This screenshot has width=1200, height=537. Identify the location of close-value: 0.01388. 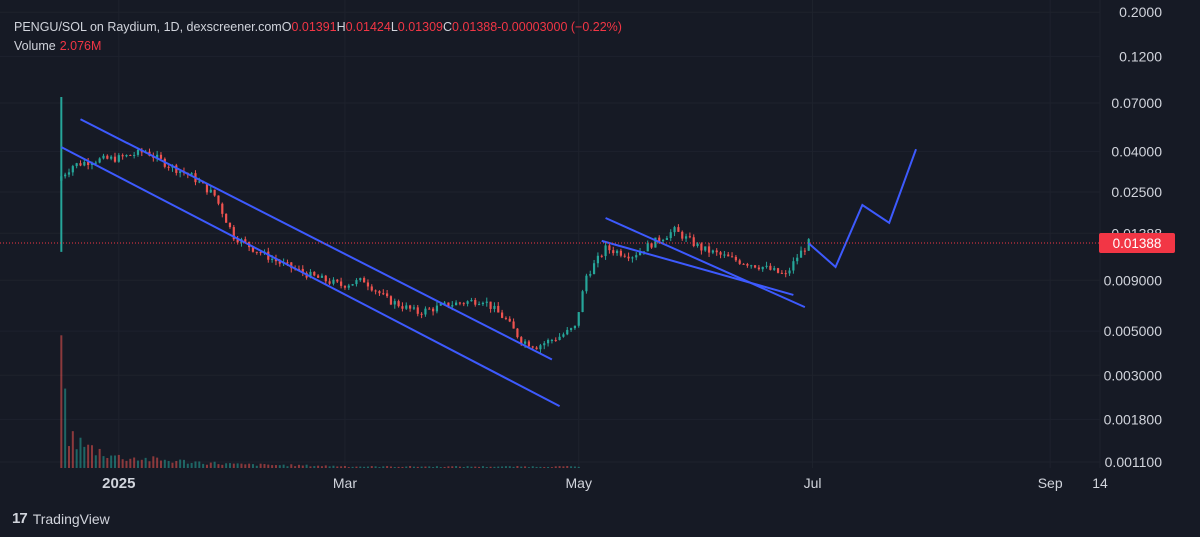
(475, 27).